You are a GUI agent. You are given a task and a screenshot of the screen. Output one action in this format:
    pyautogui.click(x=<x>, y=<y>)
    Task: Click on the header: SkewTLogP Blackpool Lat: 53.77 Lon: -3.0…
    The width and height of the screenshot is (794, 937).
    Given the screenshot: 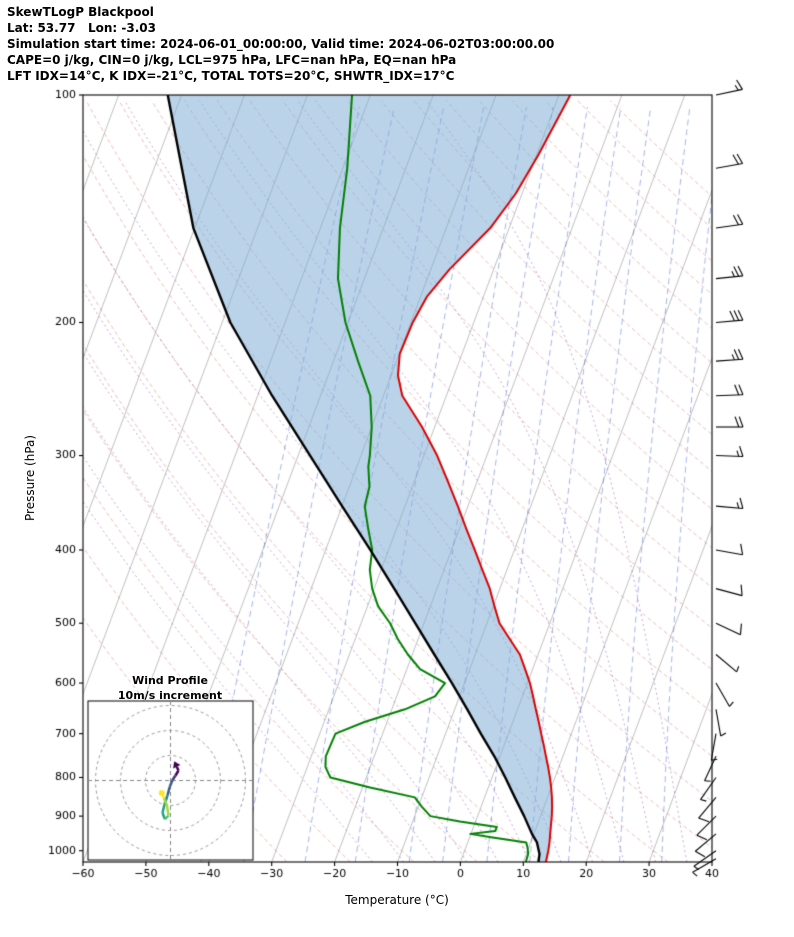 What is the action you would take?
    pyautogui.click(x=280, y=44)
    